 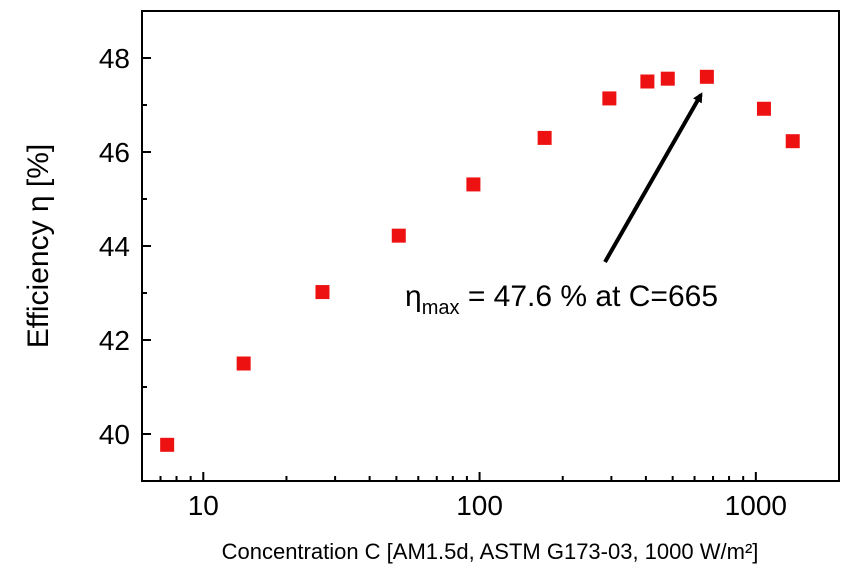 What do you see at coordinates (479, 505) in the screenshot?
I see `x-tick-label: 100` at bounding box center [479, 505].